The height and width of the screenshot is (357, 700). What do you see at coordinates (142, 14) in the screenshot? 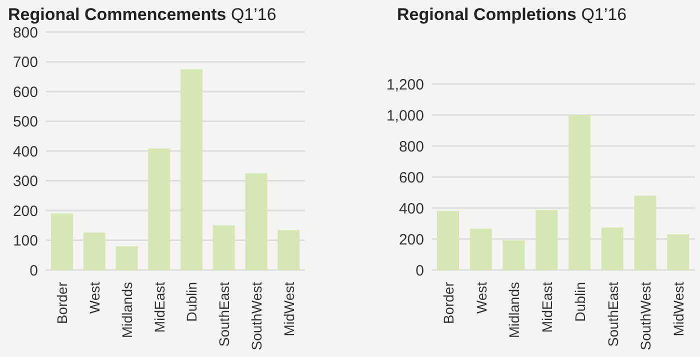
I see `chart-title: Regional Commencements Q1’16` at bounding box center [142, 14].